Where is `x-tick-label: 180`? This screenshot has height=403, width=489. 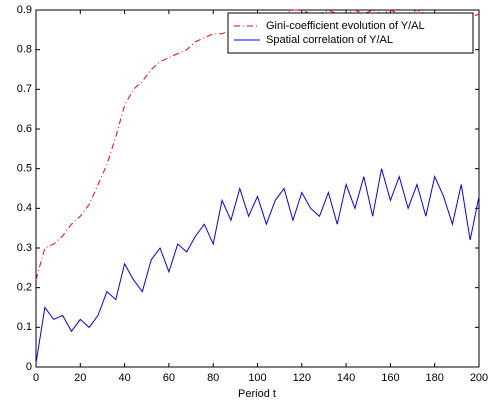 x-tick-label: 180 is located at coordinates (435, 378).